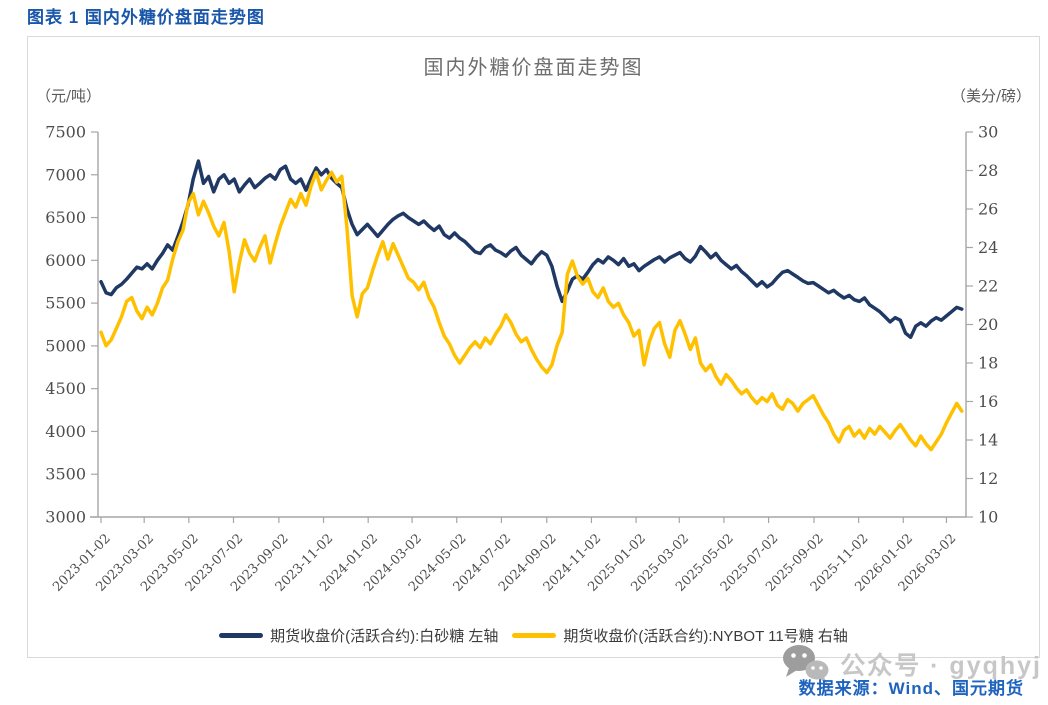 The height and width of the screenshot is (705, 1048). Describe the element at coordinates (988, 440) in the screenshot. I see `svg-text: 14` at that location.